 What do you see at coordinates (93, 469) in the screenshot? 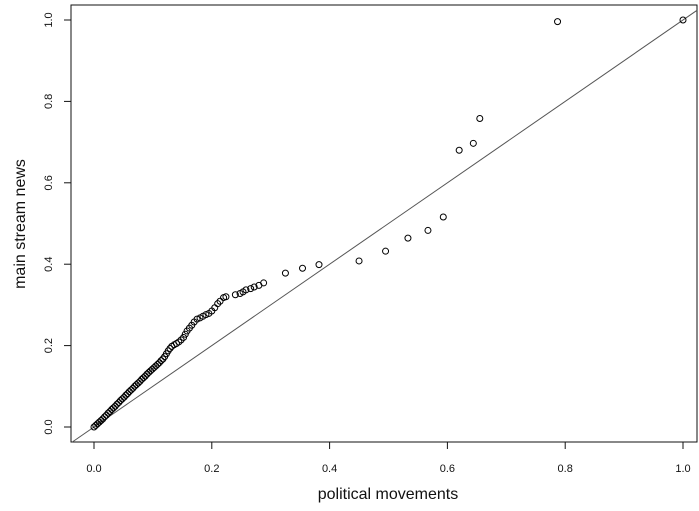
I see `x-tick-label: 0.0` at bounding box center [93, 469].